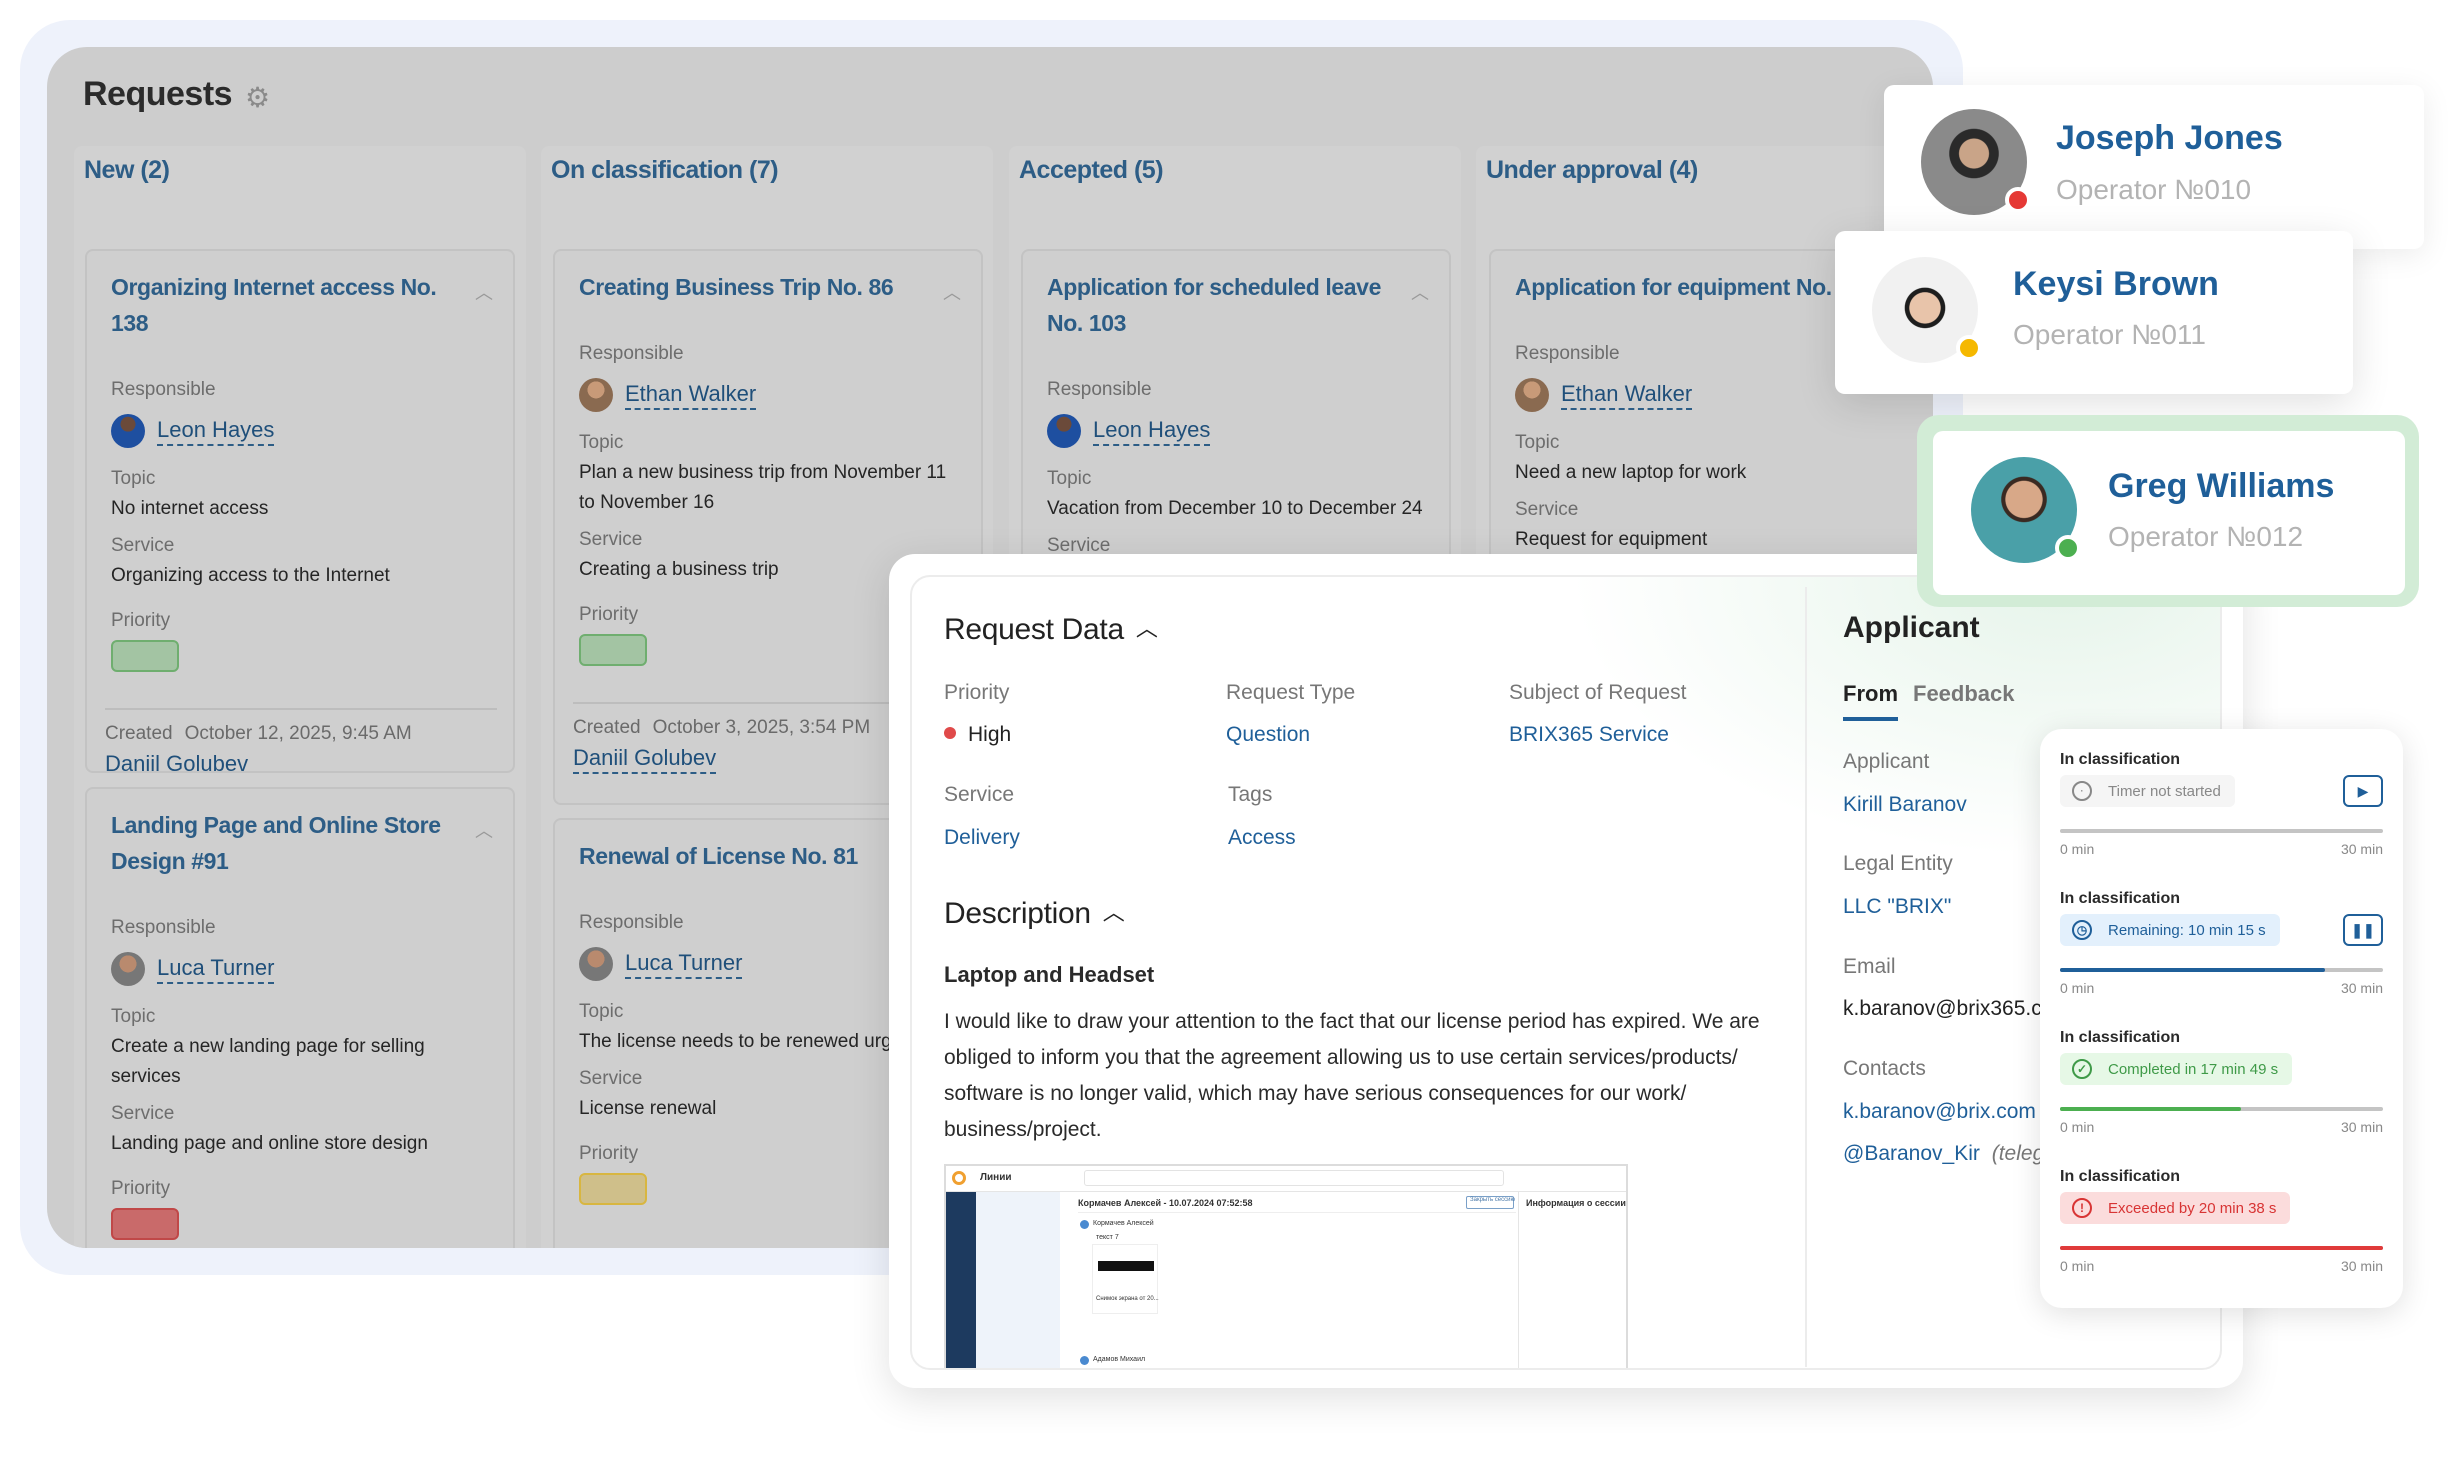 The image size is (2456, 1480). What do you see at coordinates (679, 569) in the screenshot?
I see `service-value: Creating a business trip` at bounding box center [679, 569].